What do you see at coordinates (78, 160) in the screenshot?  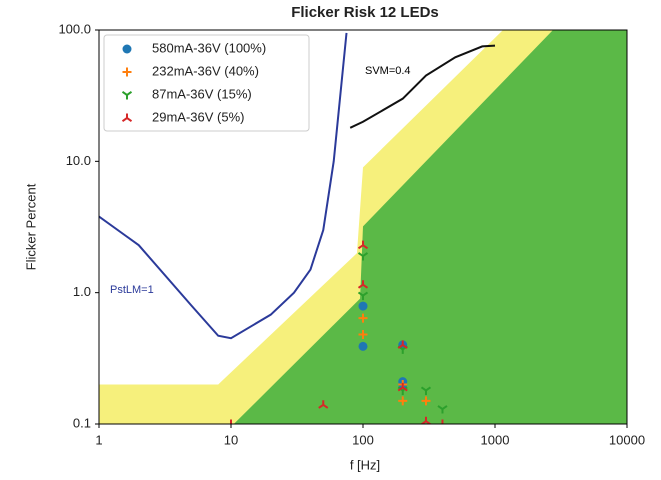 I see `y-tick-label: 10.0` at bounding box center [78, 160].